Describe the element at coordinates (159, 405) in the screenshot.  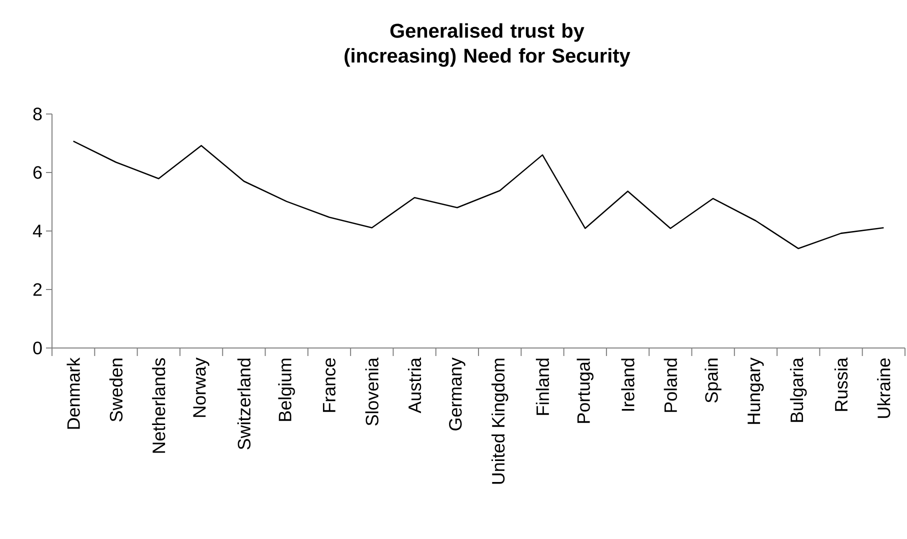
I see `x-tick-label: Netherlands` at that location.